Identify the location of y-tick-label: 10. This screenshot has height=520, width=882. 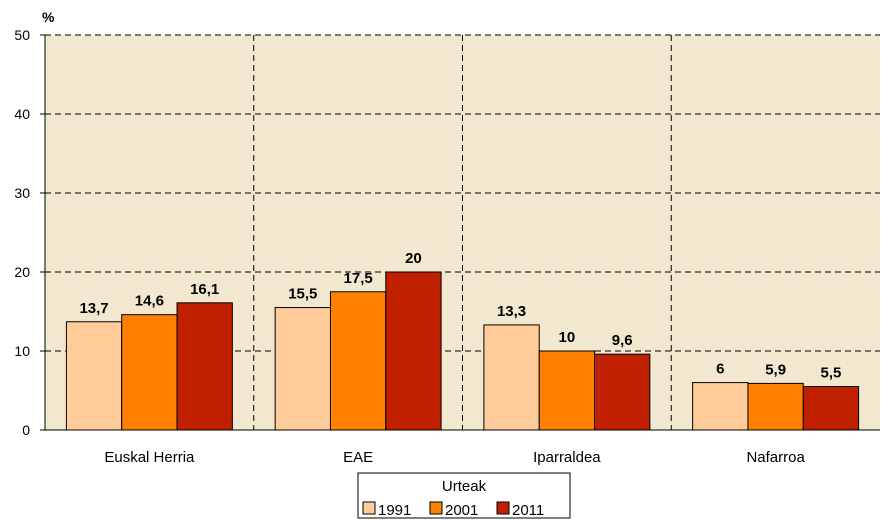
(22, 351).